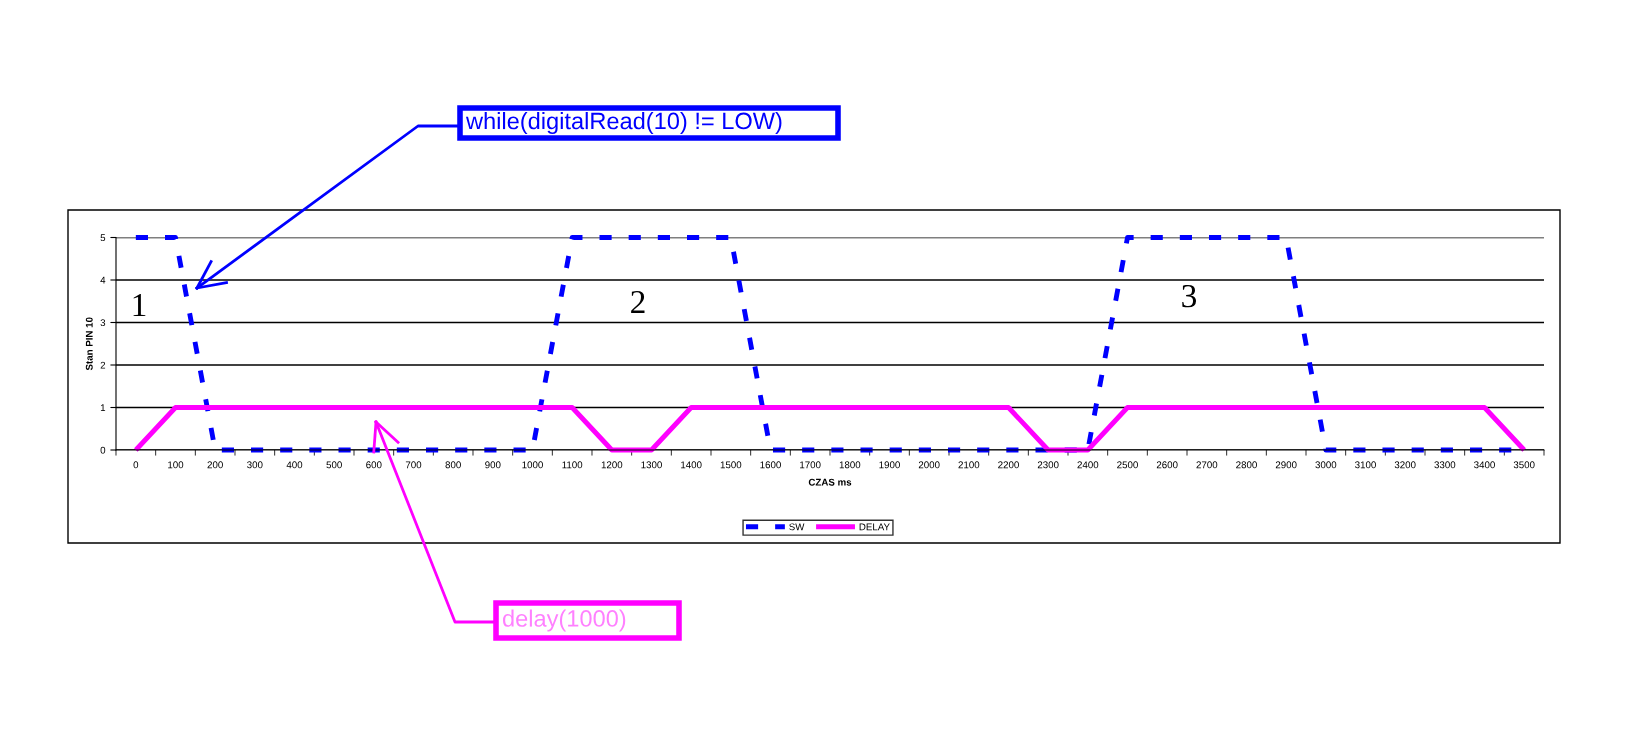 Image resolution: width=1636 pixels, height=731 pixels. I want to click on x-tick-label: 700, so click(413, 465).